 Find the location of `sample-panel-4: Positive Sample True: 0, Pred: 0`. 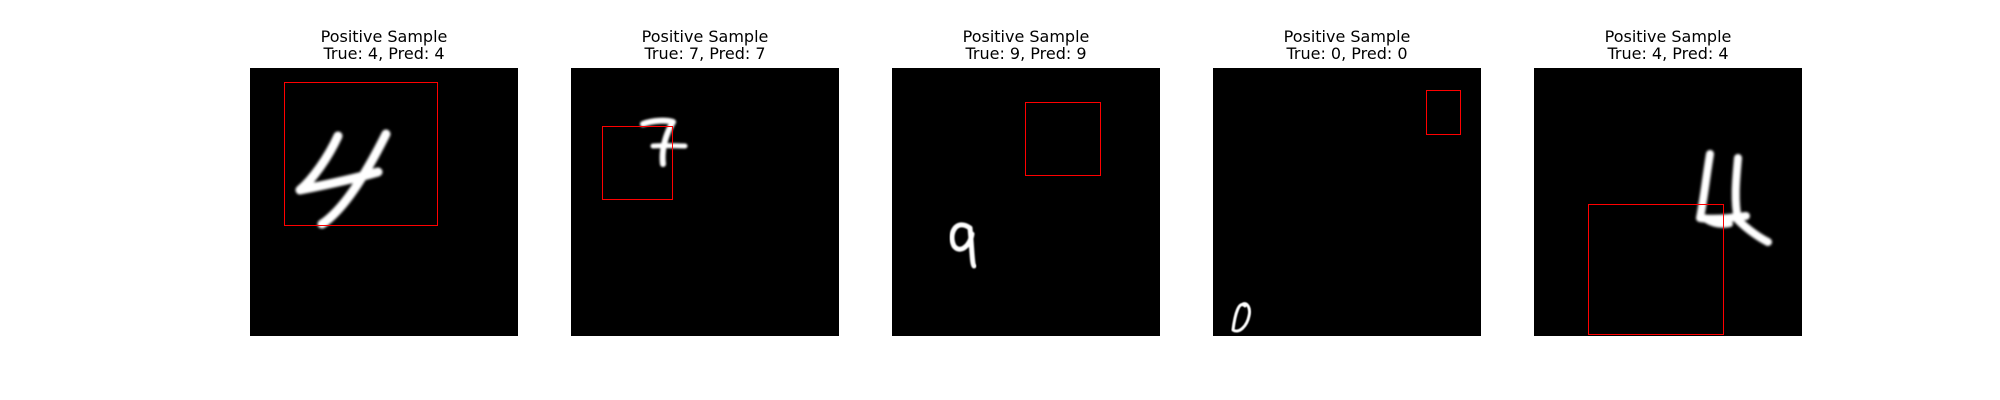

sample-panel-4: Positive Sample True: 0, Pred: 0 is located at coordinates (1347, 200).